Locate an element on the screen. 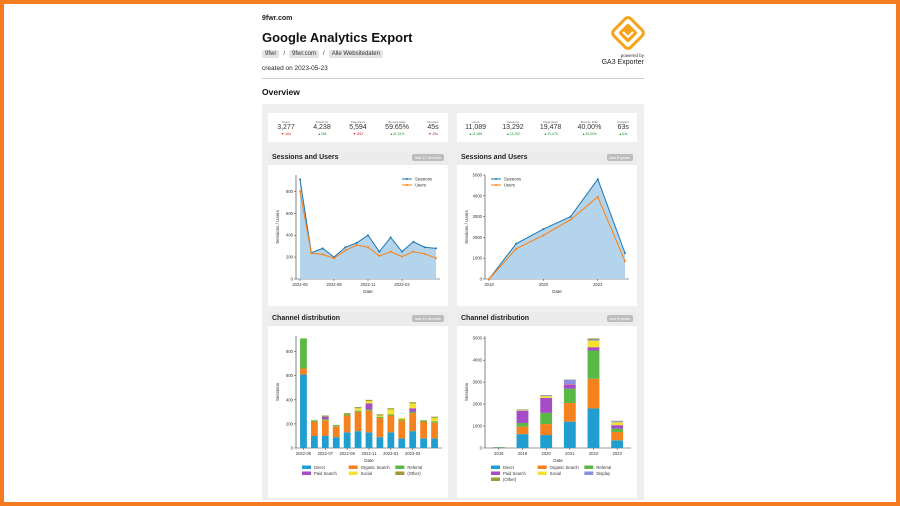 This screenshot has height=506, width=900. kpi-delta: ▼-164 is located at coordinates (286, 133).